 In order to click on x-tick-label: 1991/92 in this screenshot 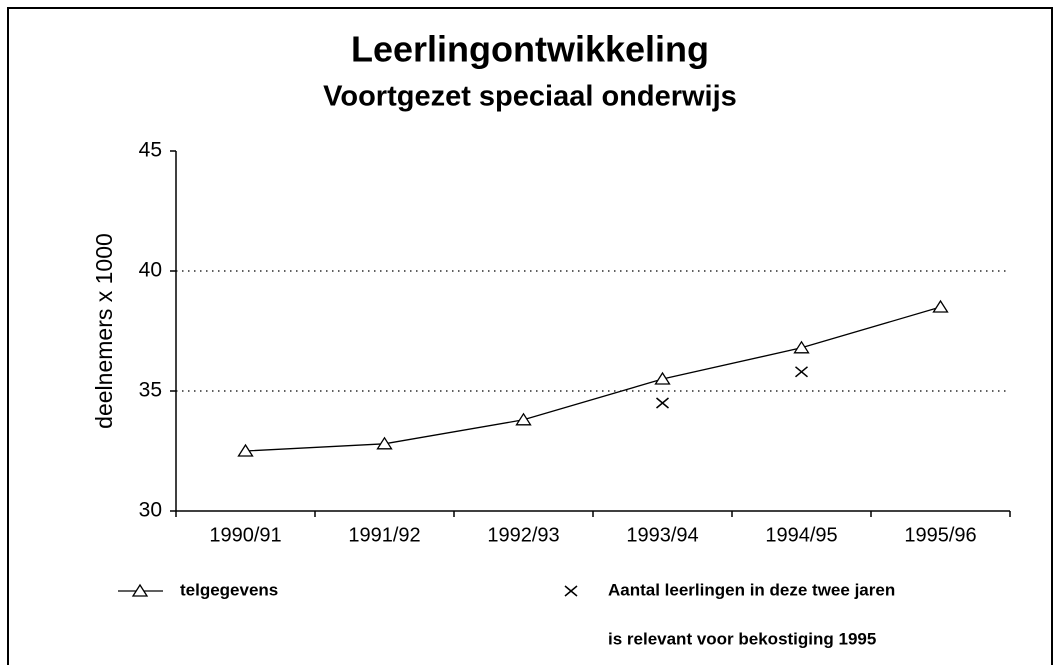, I will do `click(384, 535)`.